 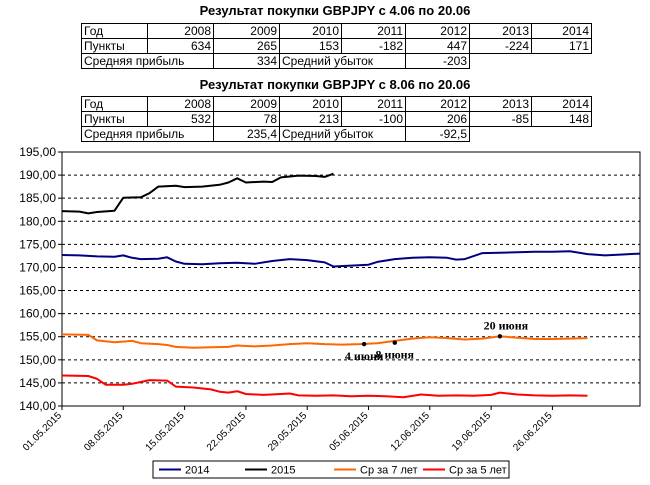 I want to click on avg-profit-value: 235,4, so click(x=246, y=134).